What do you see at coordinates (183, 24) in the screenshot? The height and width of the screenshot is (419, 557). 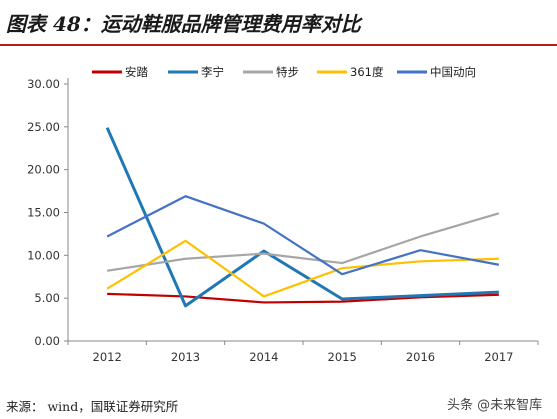 I see `figure-title: 图表 48：运动鞋服品牌管理费用率对比` at bounding box center [183, 24].